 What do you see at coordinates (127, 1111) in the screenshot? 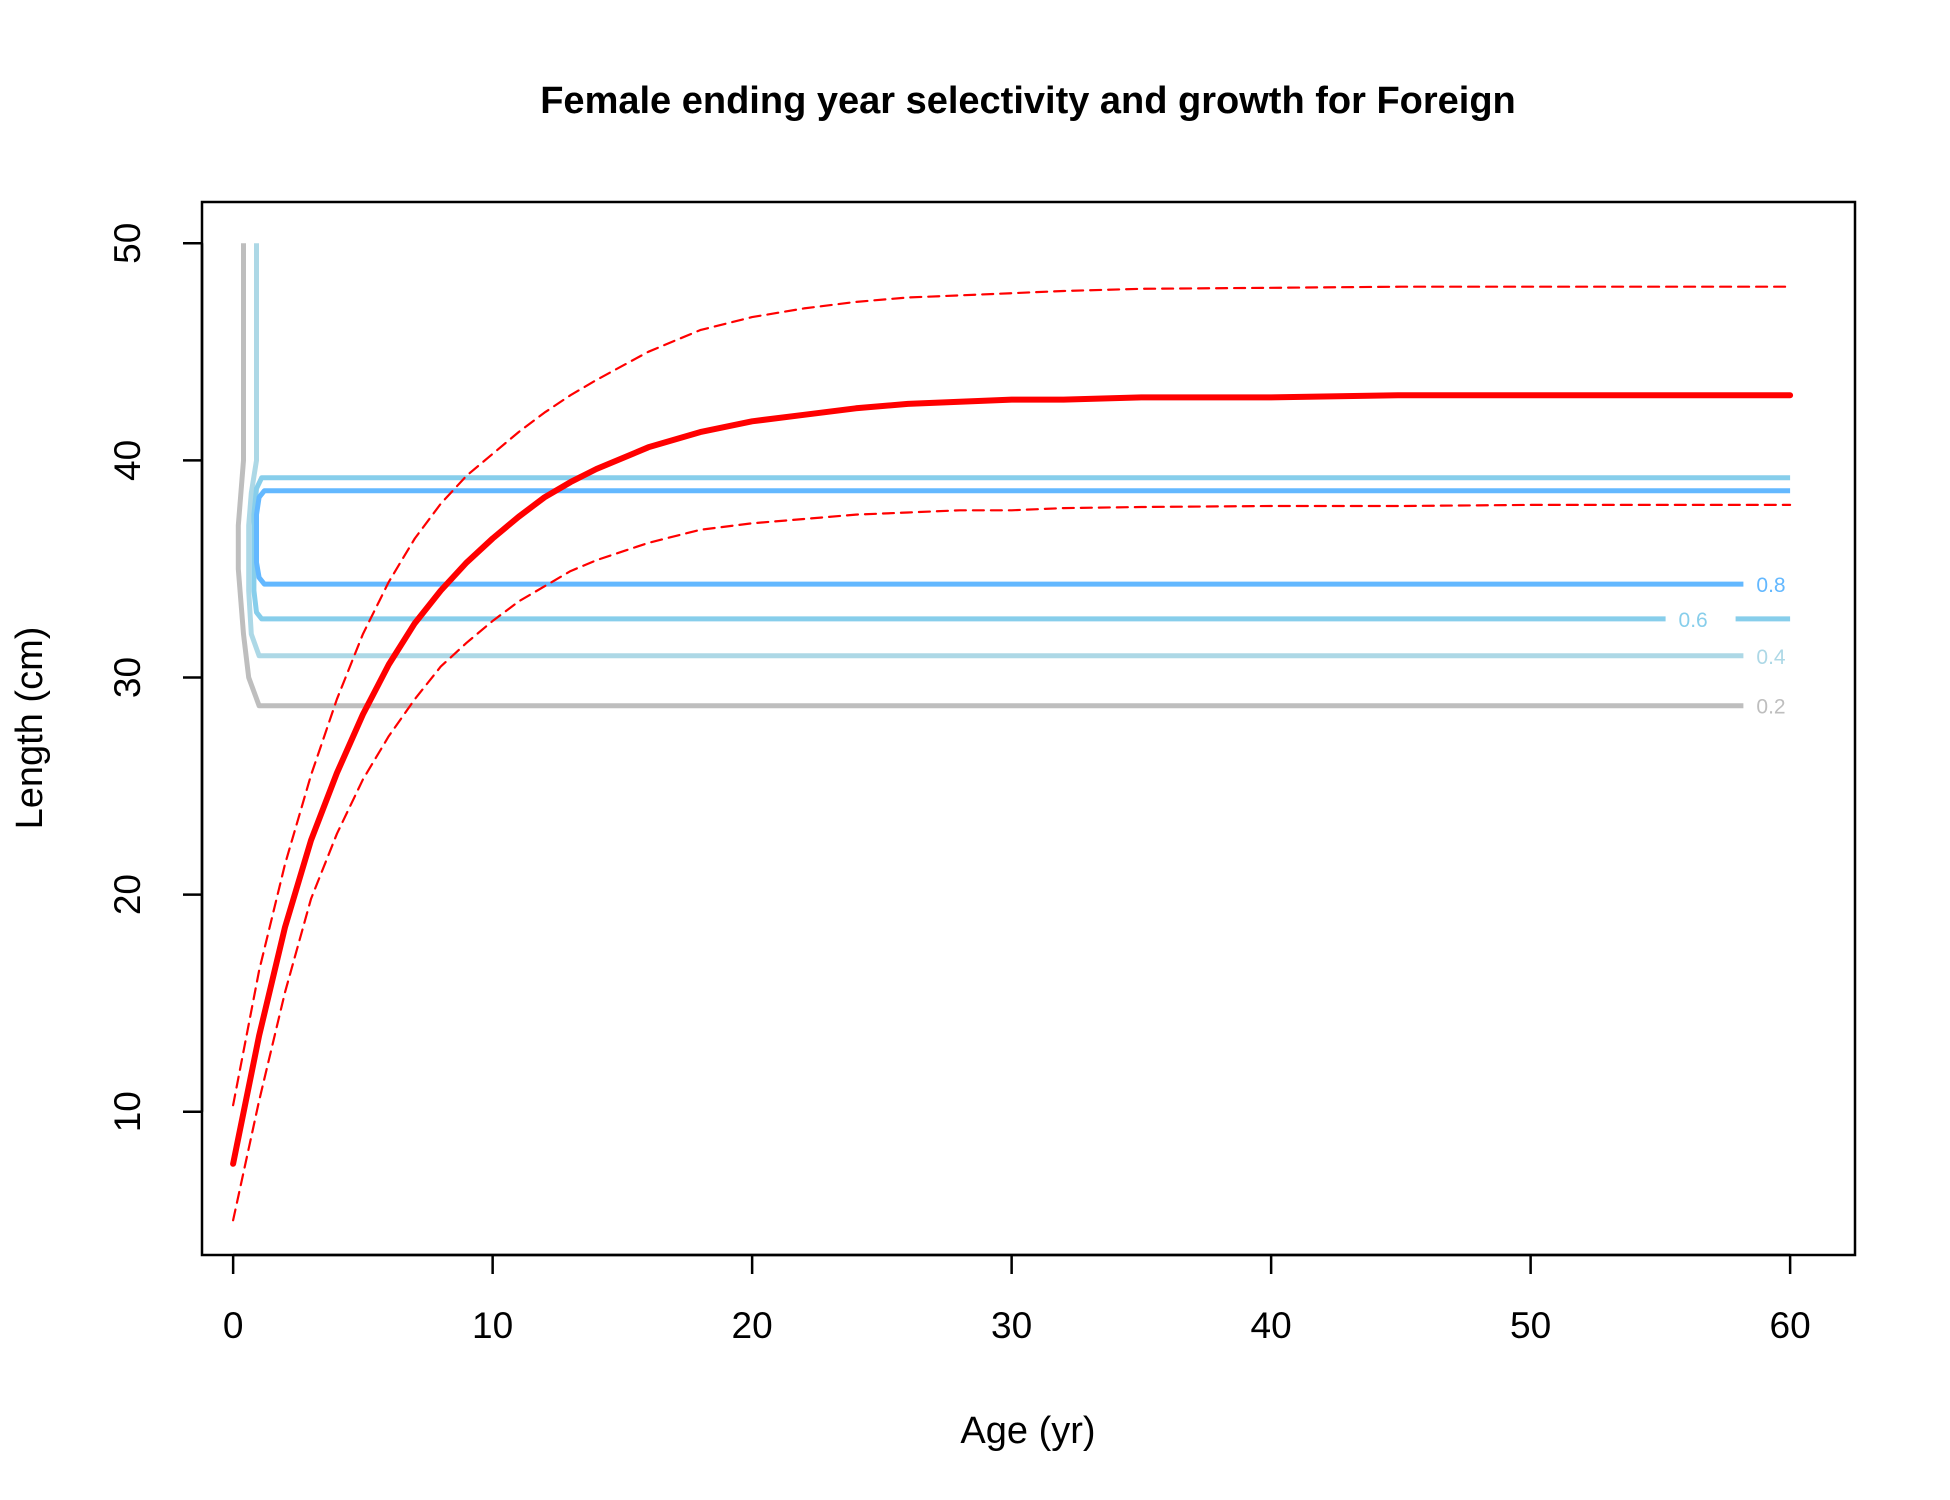
I see `y-tick-label: 10` at bounding box center [127, 1111].